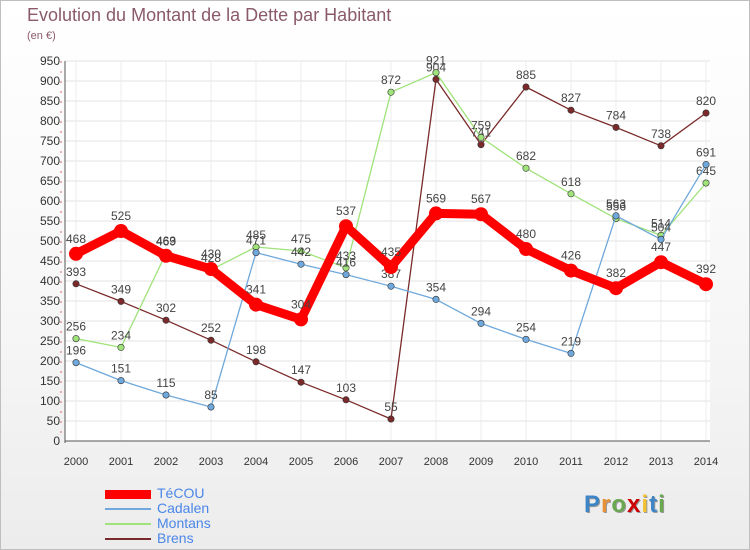  Describe the element at coordinates (301, 252) in the screenshot. I see `data-label: 442` at that location.